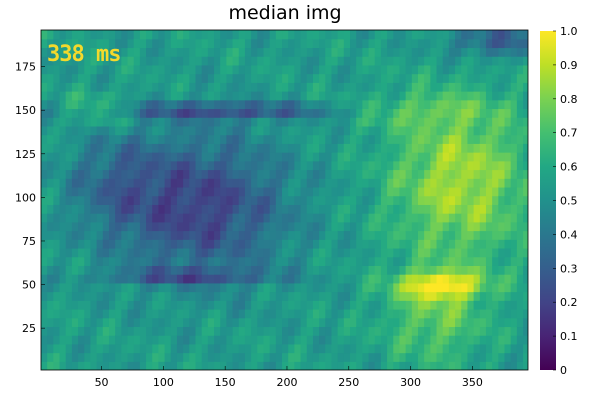 The image size is (600, 400). What do you see at coordinates (29, 285) in the screenshot?
I see `y-tick-label: 50` at bounding box center [29, 285].